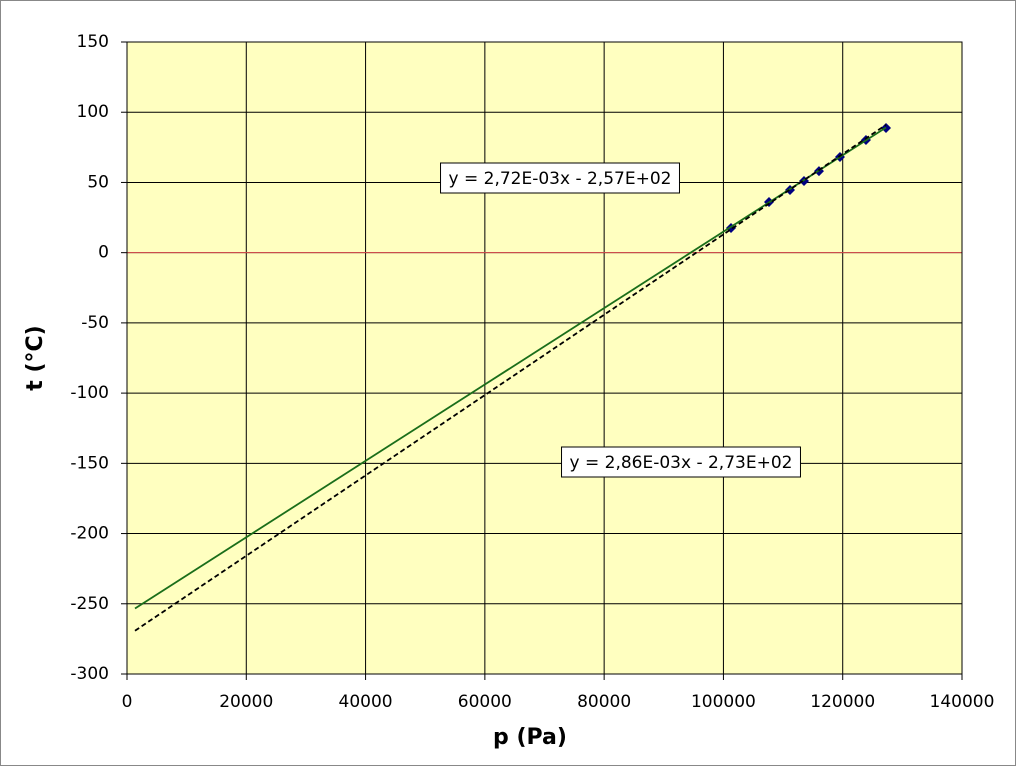  Describe the element at coordinates (98, 182) in the screenshot. I see `y-tick-label: 50` at that location.